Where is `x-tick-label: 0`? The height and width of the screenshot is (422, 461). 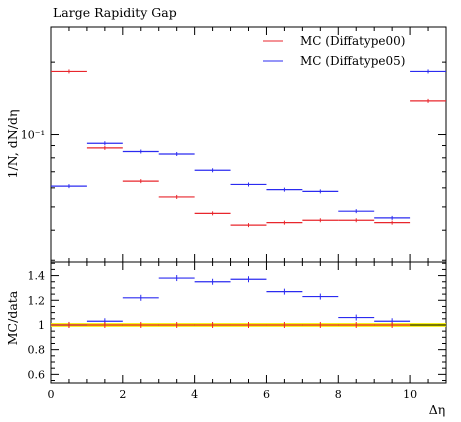 x-tick-label: 0 is located at coordinates (51, 394).